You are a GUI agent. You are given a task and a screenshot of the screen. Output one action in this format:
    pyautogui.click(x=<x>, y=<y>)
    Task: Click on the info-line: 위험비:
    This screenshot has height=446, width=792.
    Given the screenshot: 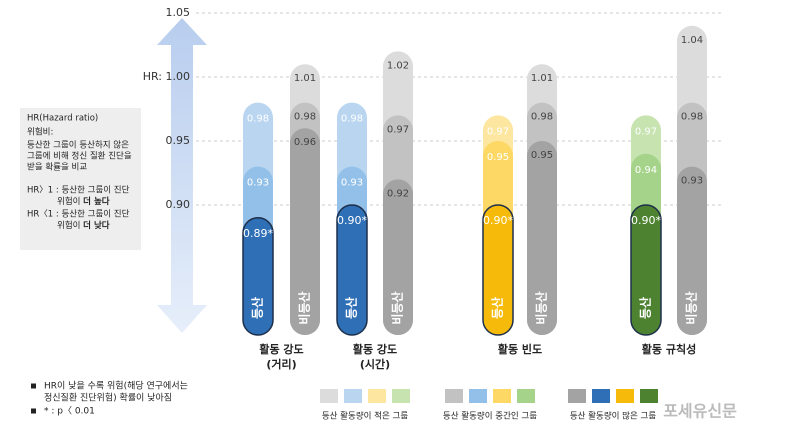 What is the action you would take?
    pyautogui.click(x=40, y=133)
    